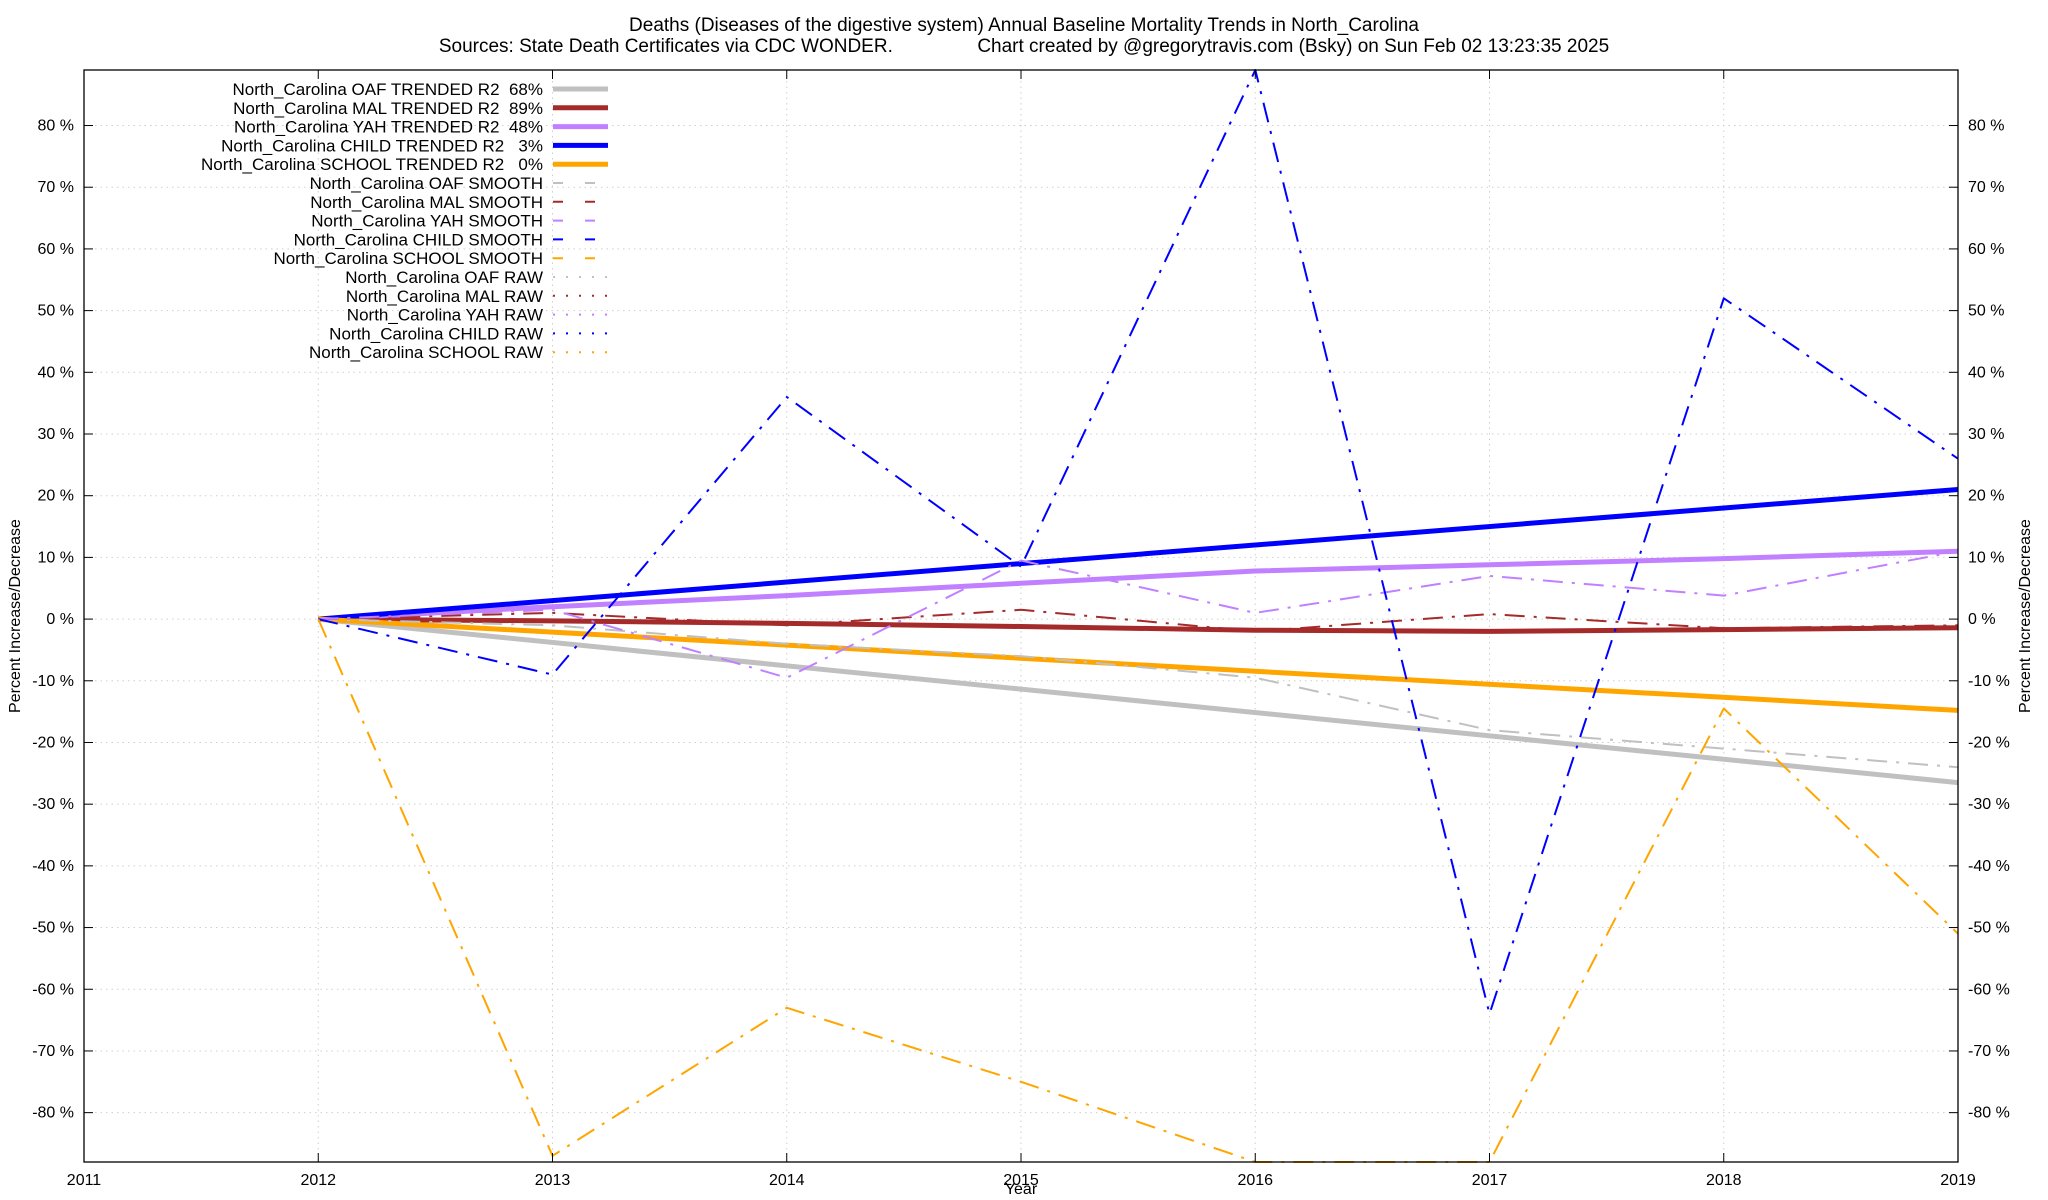 Image resolution: width=2048 pixels, height=1200 pixels. What do you see at coordinates (56, 434) in the screenshot?
I see `y-tick-label-left: 30 %` at bounding box center [56, 434].